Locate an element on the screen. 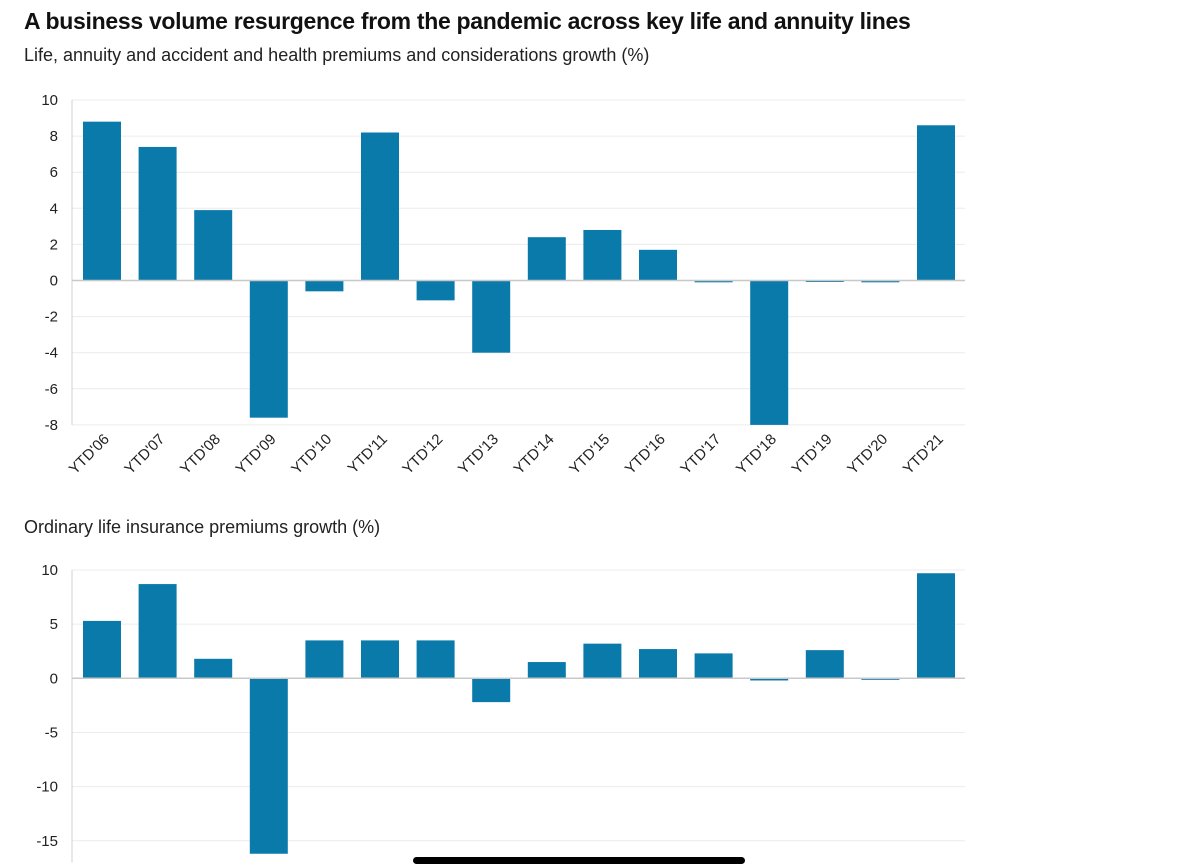  y-tick-label: -10 is located at coordinates (47, 787).